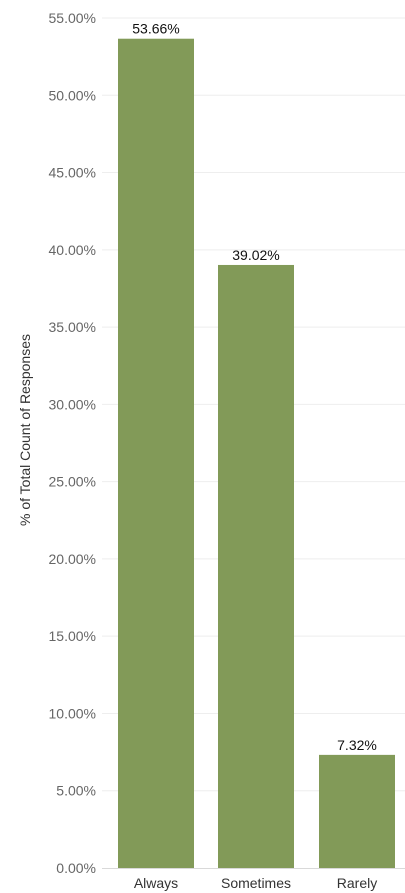  Describe the element at coordinates (72, 95) in the screenshot. I see `y-tick-label: 50.00%` at that location.